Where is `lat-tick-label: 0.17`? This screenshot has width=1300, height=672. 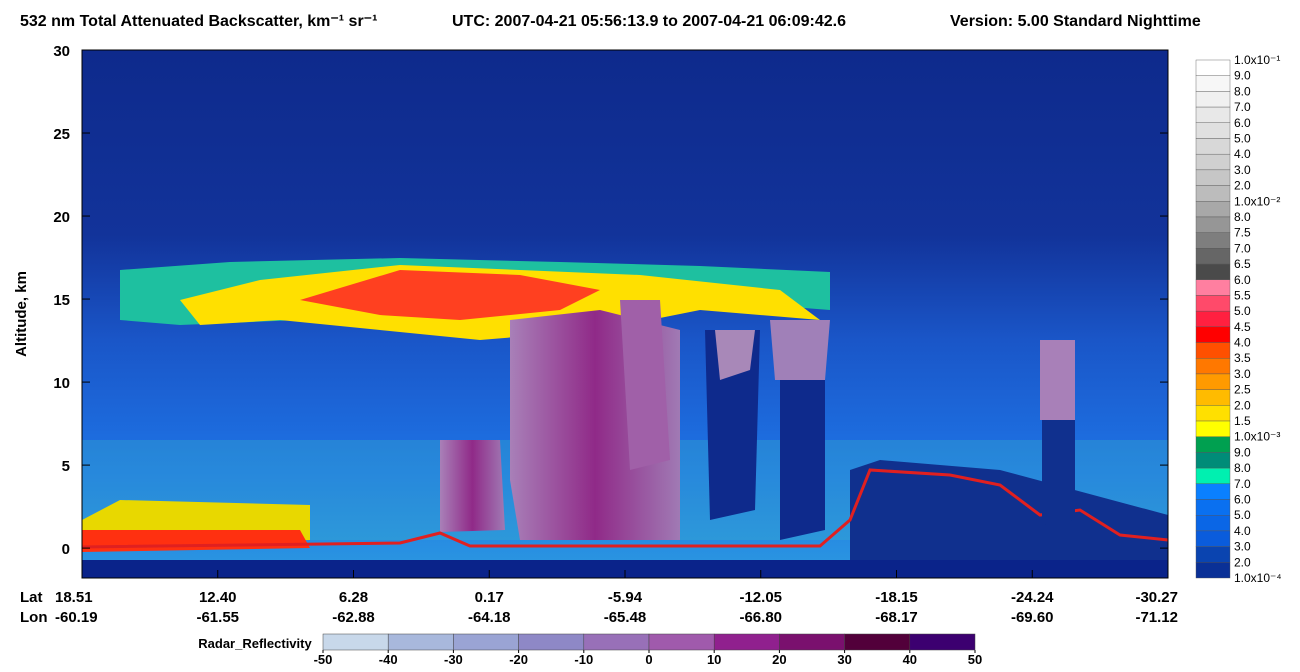 lat-tick-label: 0.17 is located at coordinates (489, 597).